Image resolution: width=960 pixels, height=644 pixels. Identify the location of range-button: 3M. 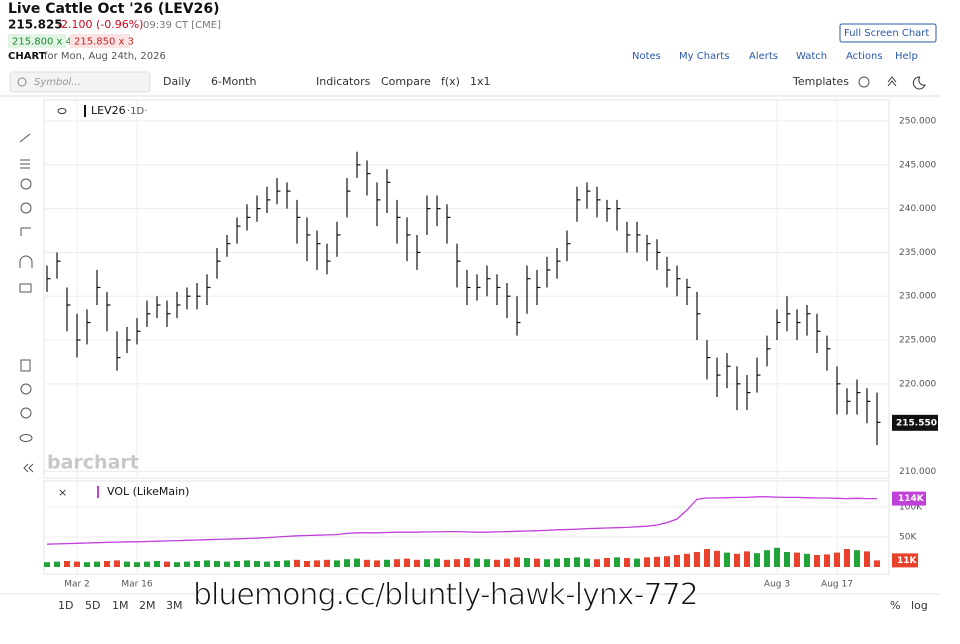
(174, 605).